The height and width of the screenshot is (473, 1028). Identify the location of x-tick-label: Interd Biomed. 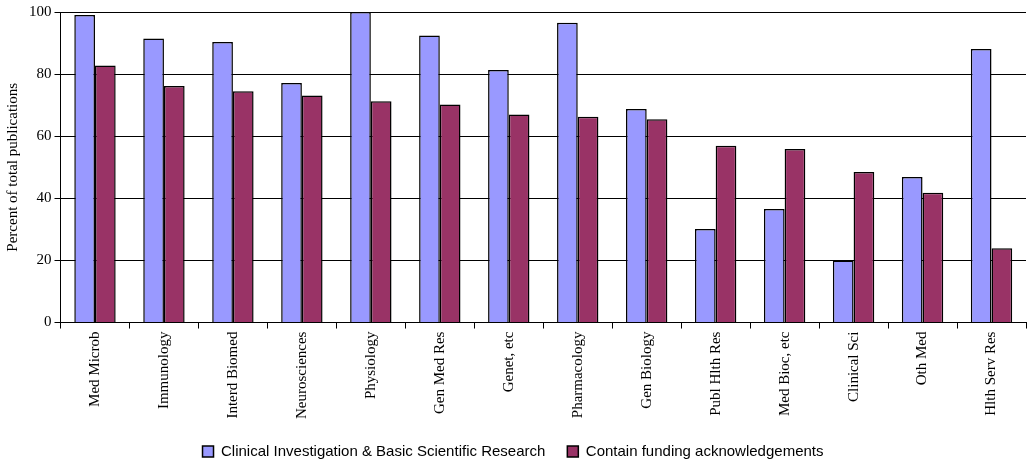
(231, 375).